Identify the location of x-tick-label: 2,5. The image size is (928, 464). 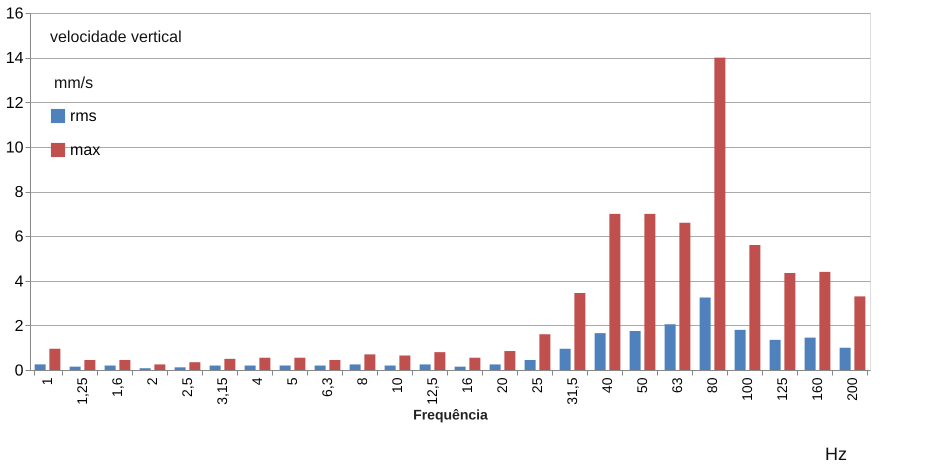
(187, 387).